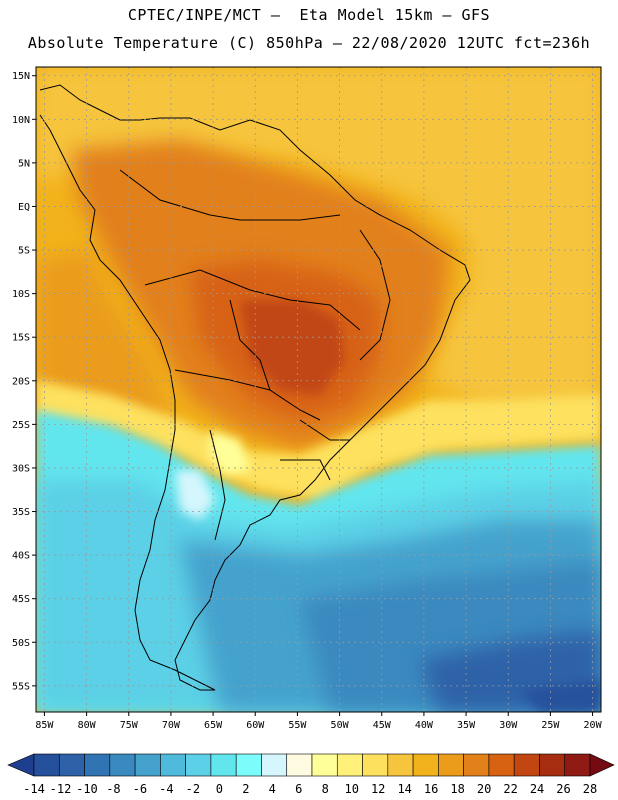 The width and height of the screenshot is (618, 800). Describe the element at coordinates (508, 725) in the screenshot. I see `lon-label: 30W` at that location.